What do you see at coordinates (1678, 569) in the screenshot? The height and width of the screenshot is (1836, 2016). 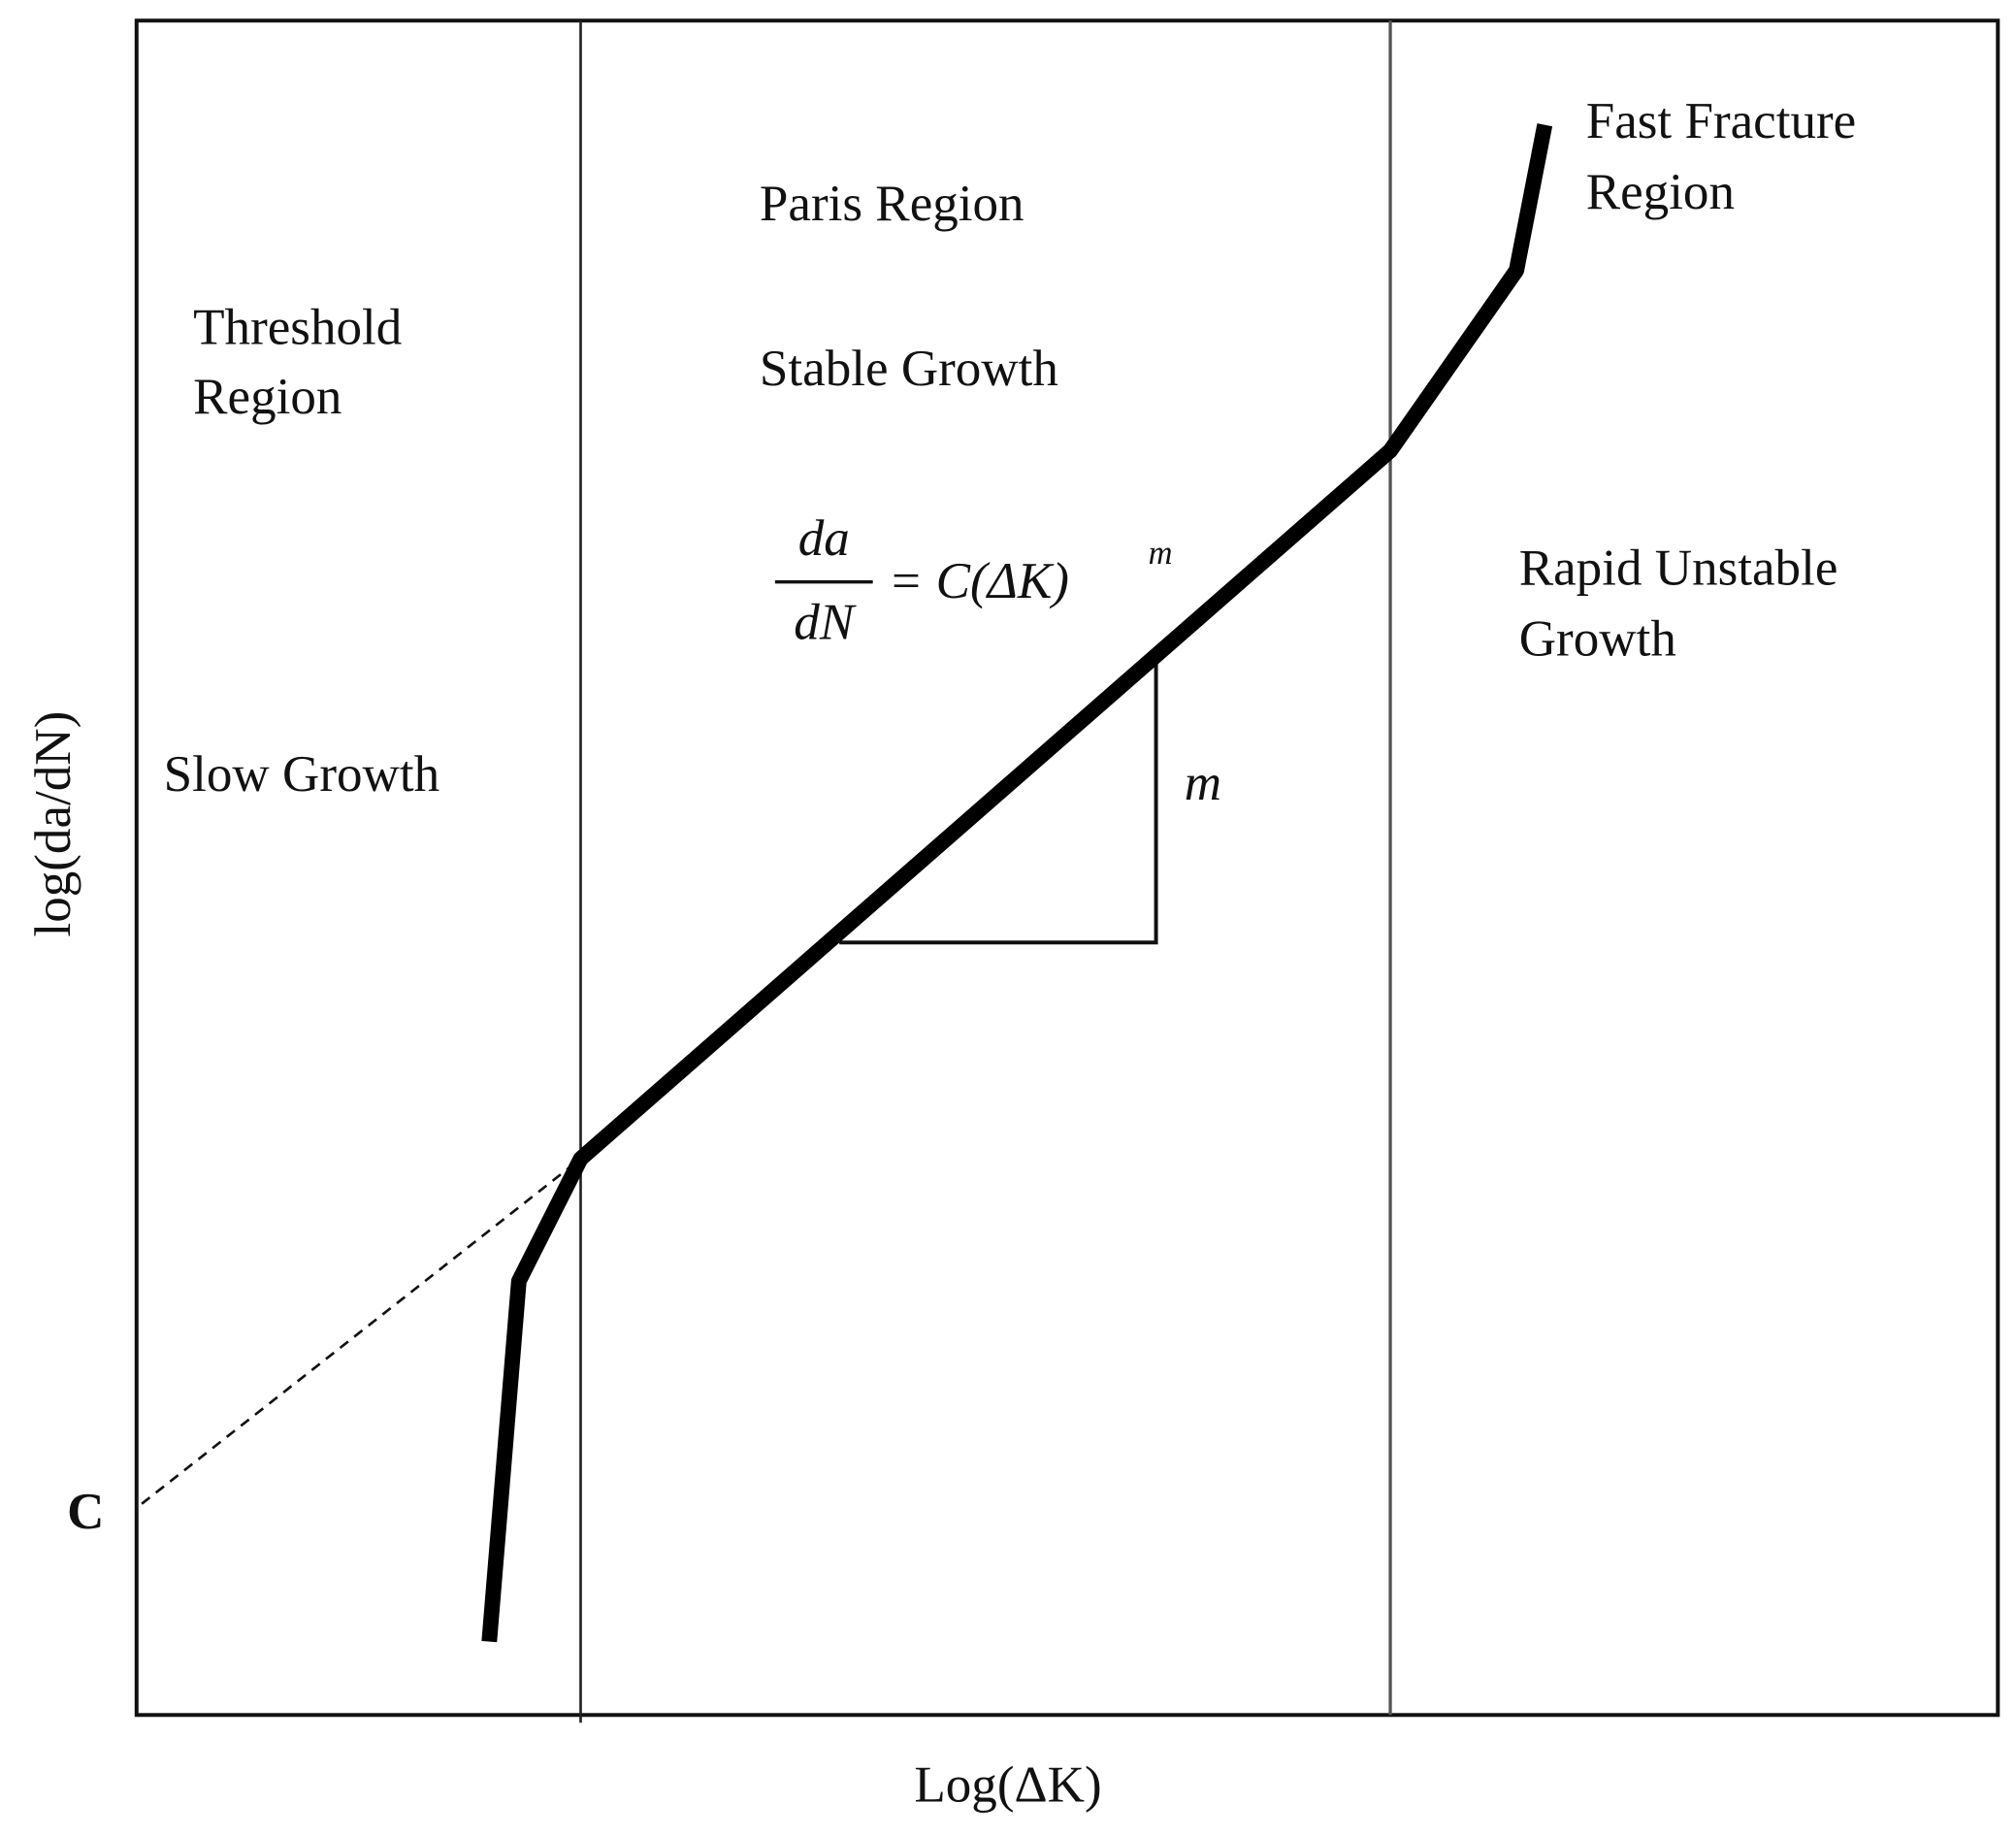 I see `region-description: Rapid Unstable` at bounding box center [1678, 569].